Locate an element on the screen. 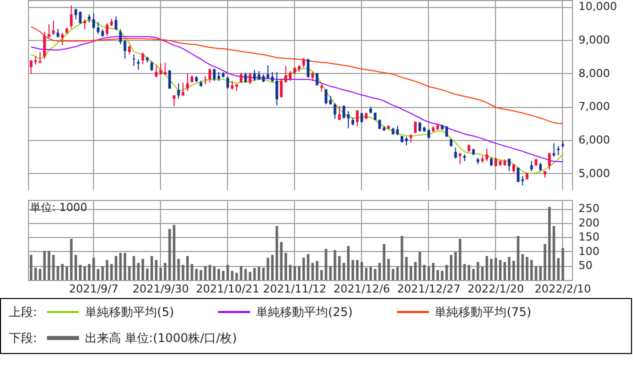 The image size is (633, 372). y-tick-label: 200 is located at coordinates (589, 223).